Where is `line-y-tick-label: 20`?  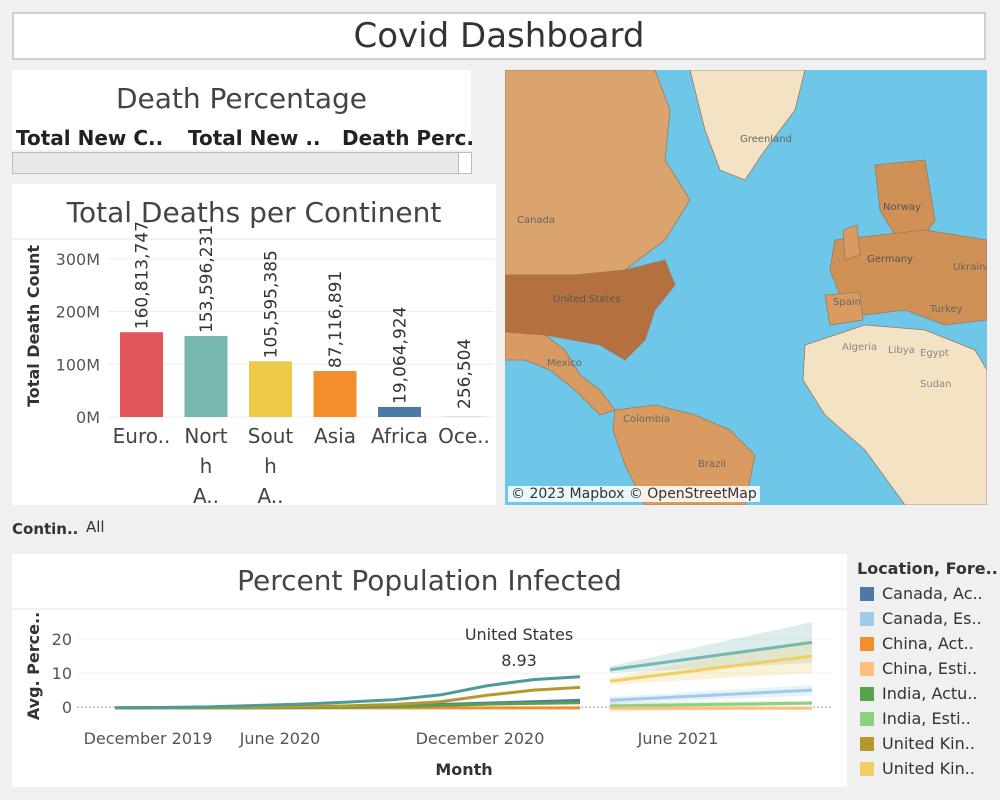
line-y-tick-label: 20 is located at coordinates (62, 639).